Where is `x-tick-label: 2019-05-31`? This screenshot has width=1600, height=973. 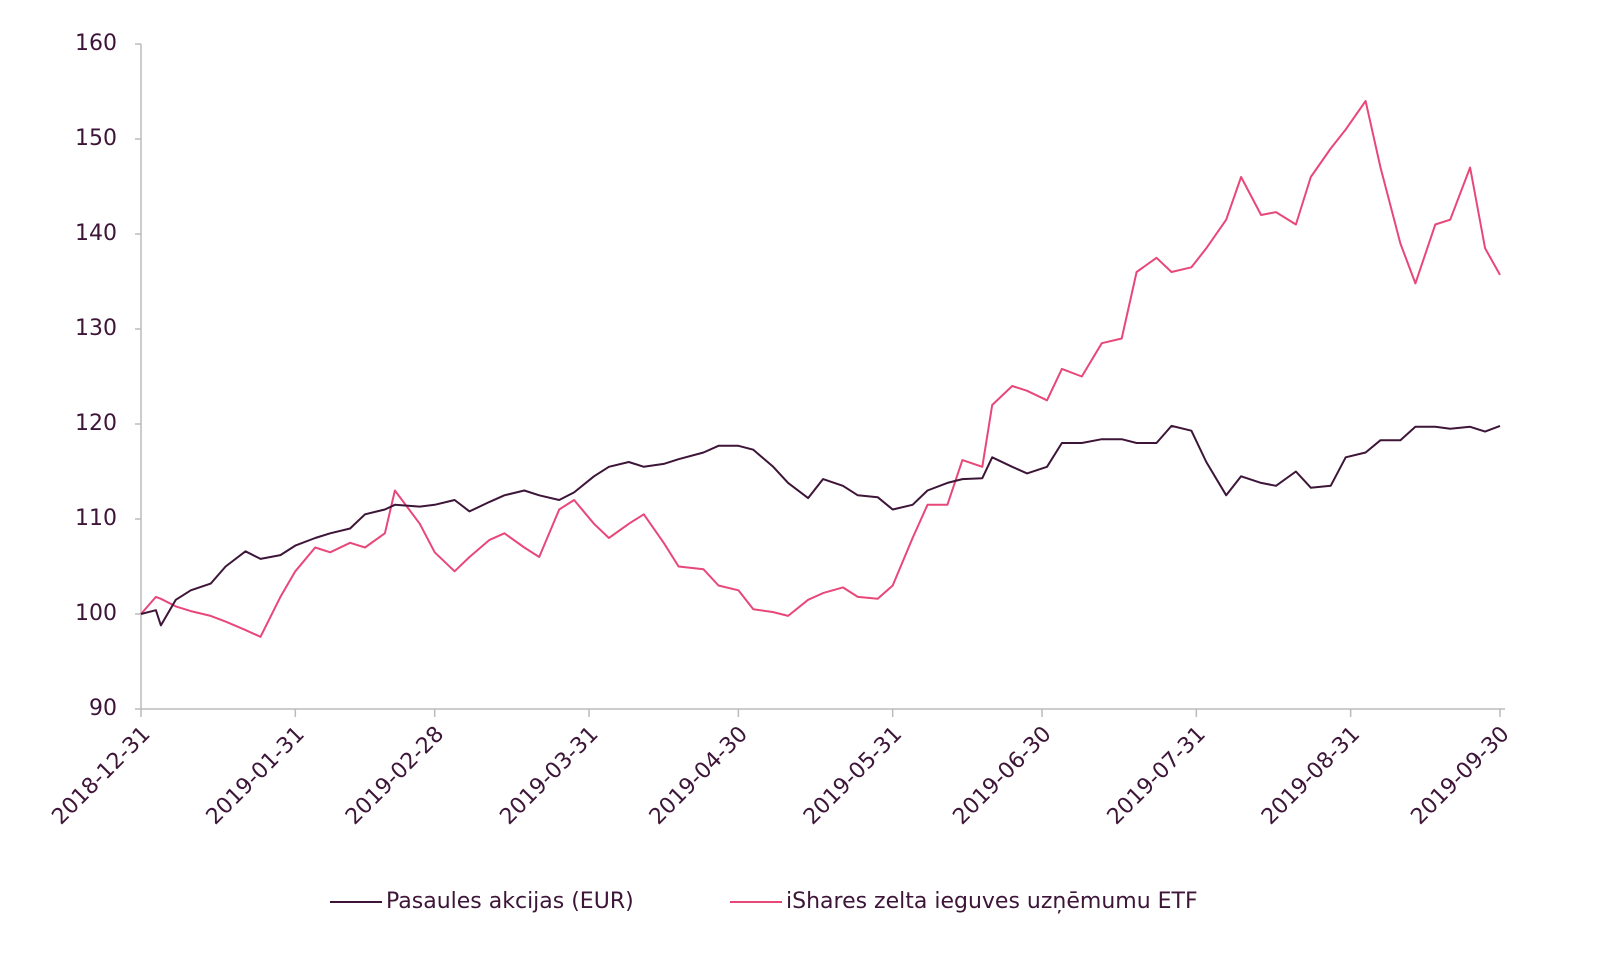 x-tick-label: 2019-05-31 is located at coordinates (853, 776).